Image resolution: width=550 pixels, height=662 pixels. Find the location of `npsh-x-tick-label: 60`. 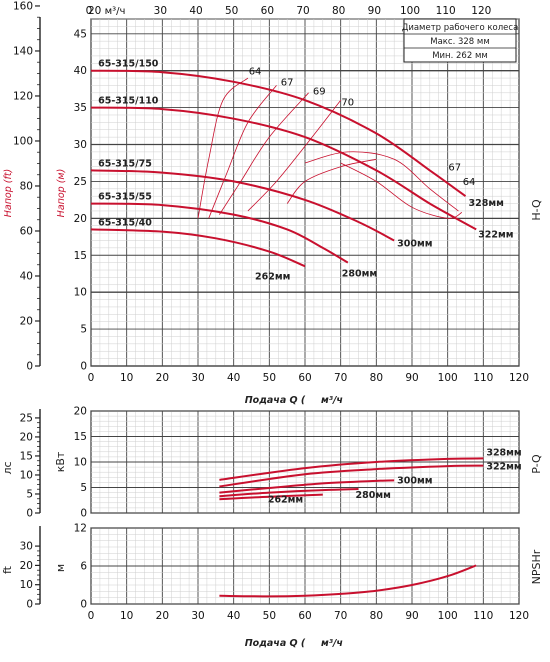

npsh-x-tick-label: 60 is located at coordinates (304, 616).